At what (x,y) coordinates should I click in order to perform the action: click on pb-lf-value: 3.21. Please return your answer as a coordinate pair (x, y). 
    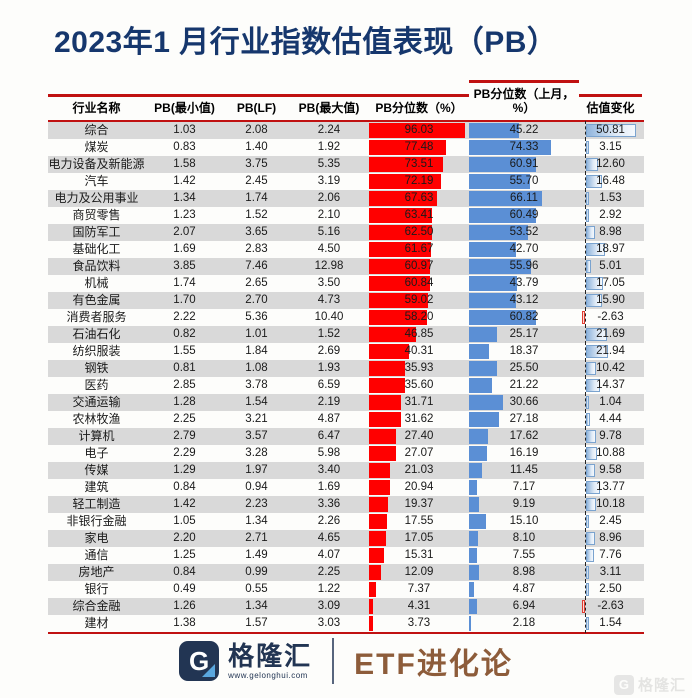
    Looking at the image, I should click on (256, 419).